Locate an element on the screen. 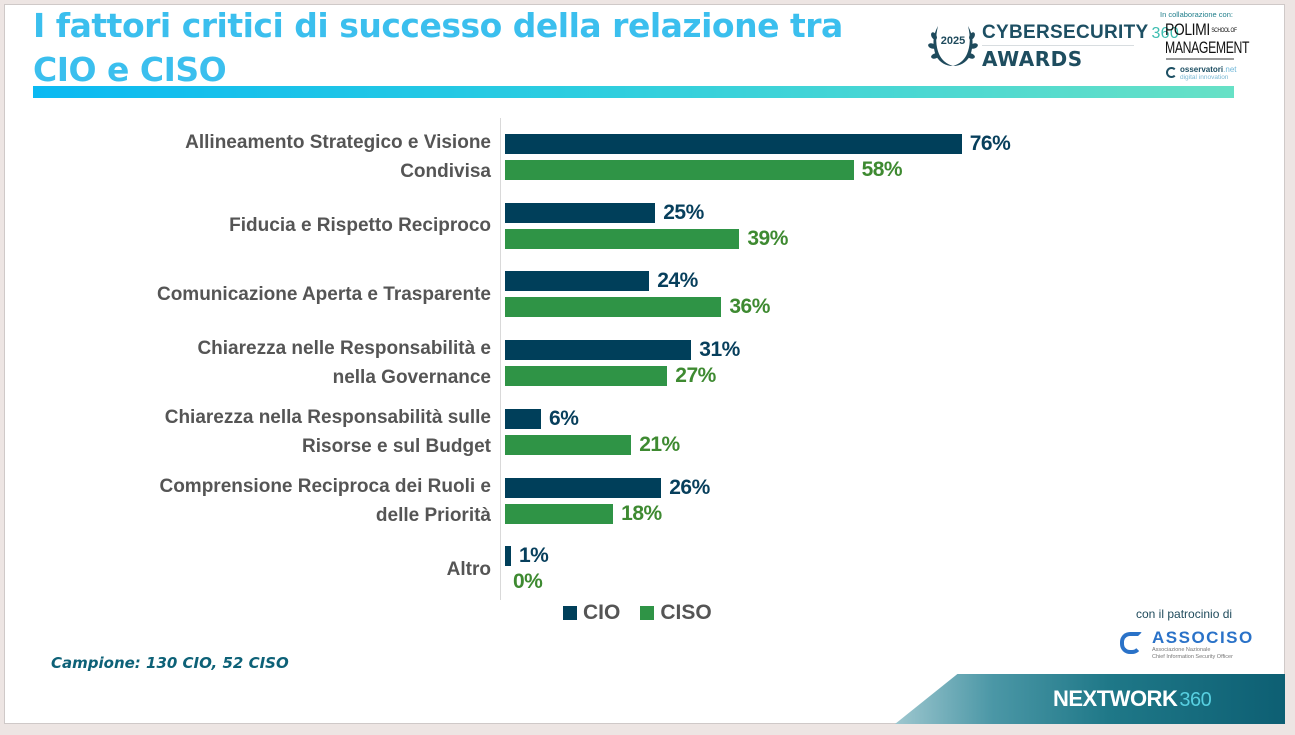 This screenshot has width=1295, height=735. polimi-logo-line2: MANAGEMENT is located at coordinates (1207, 47).